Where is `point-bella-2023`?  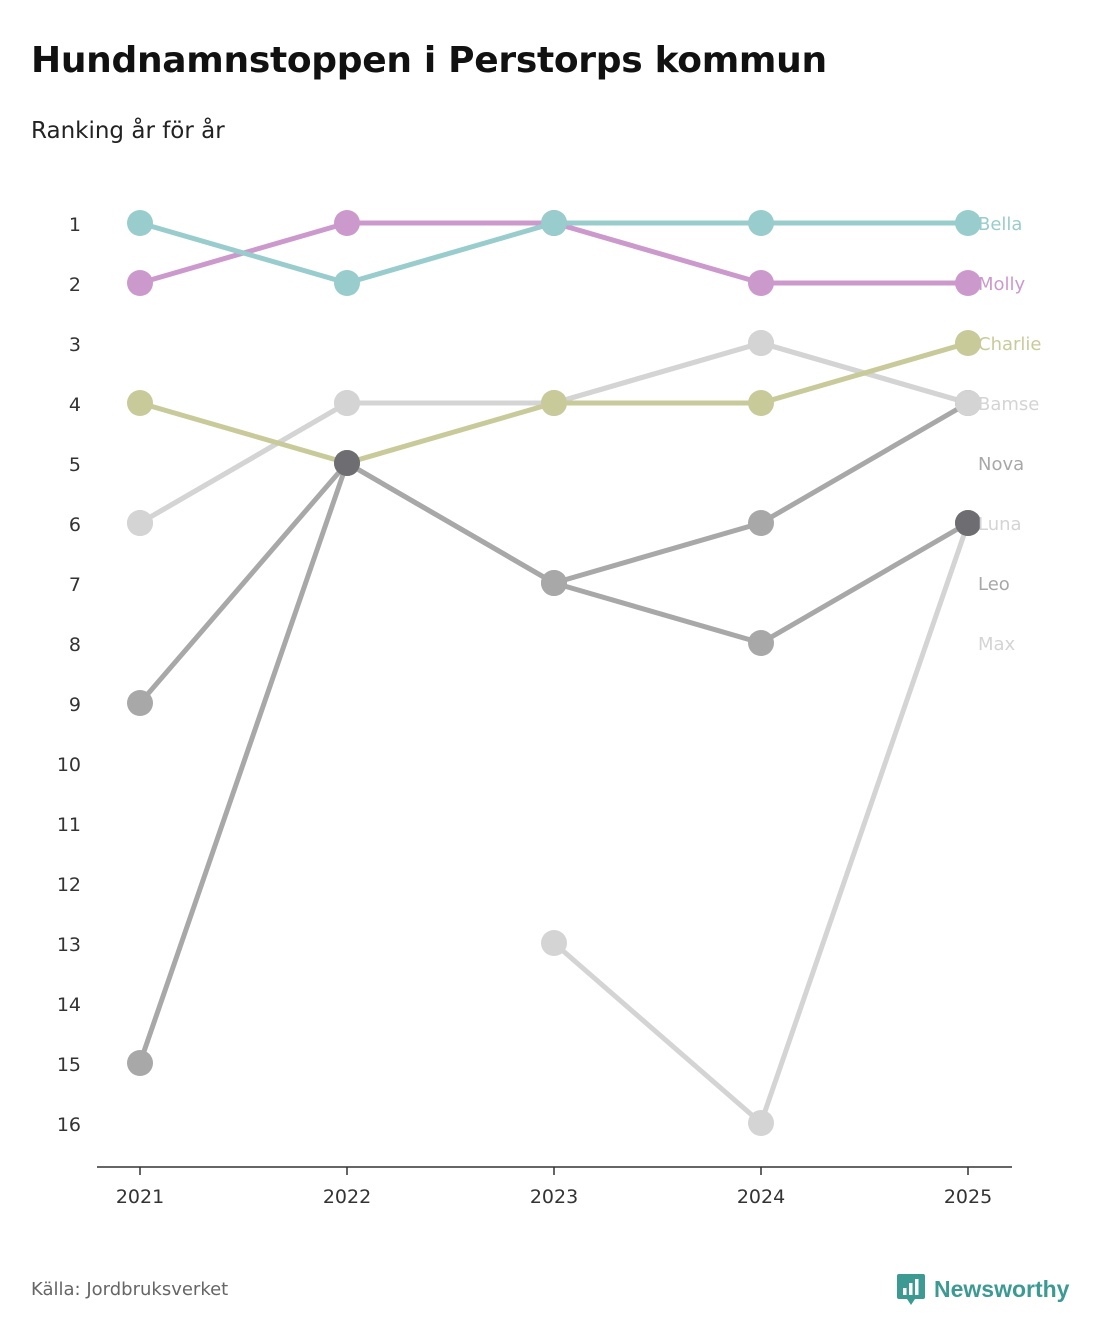
point-bella-2023 is located at coordinates (554, 223).